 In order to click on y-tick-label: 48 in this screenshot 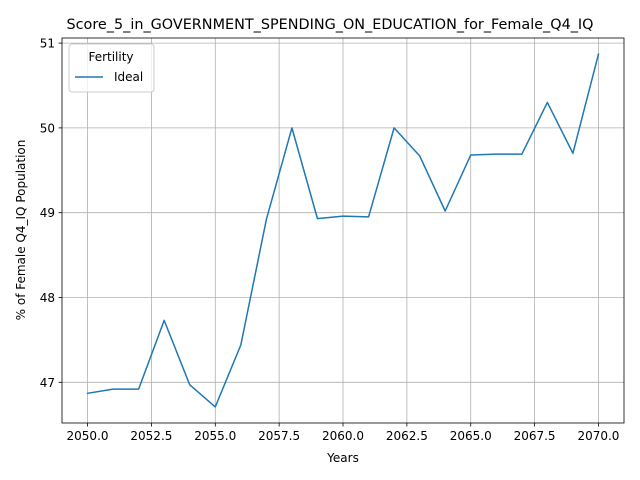, I will do `click(47, 298)`.